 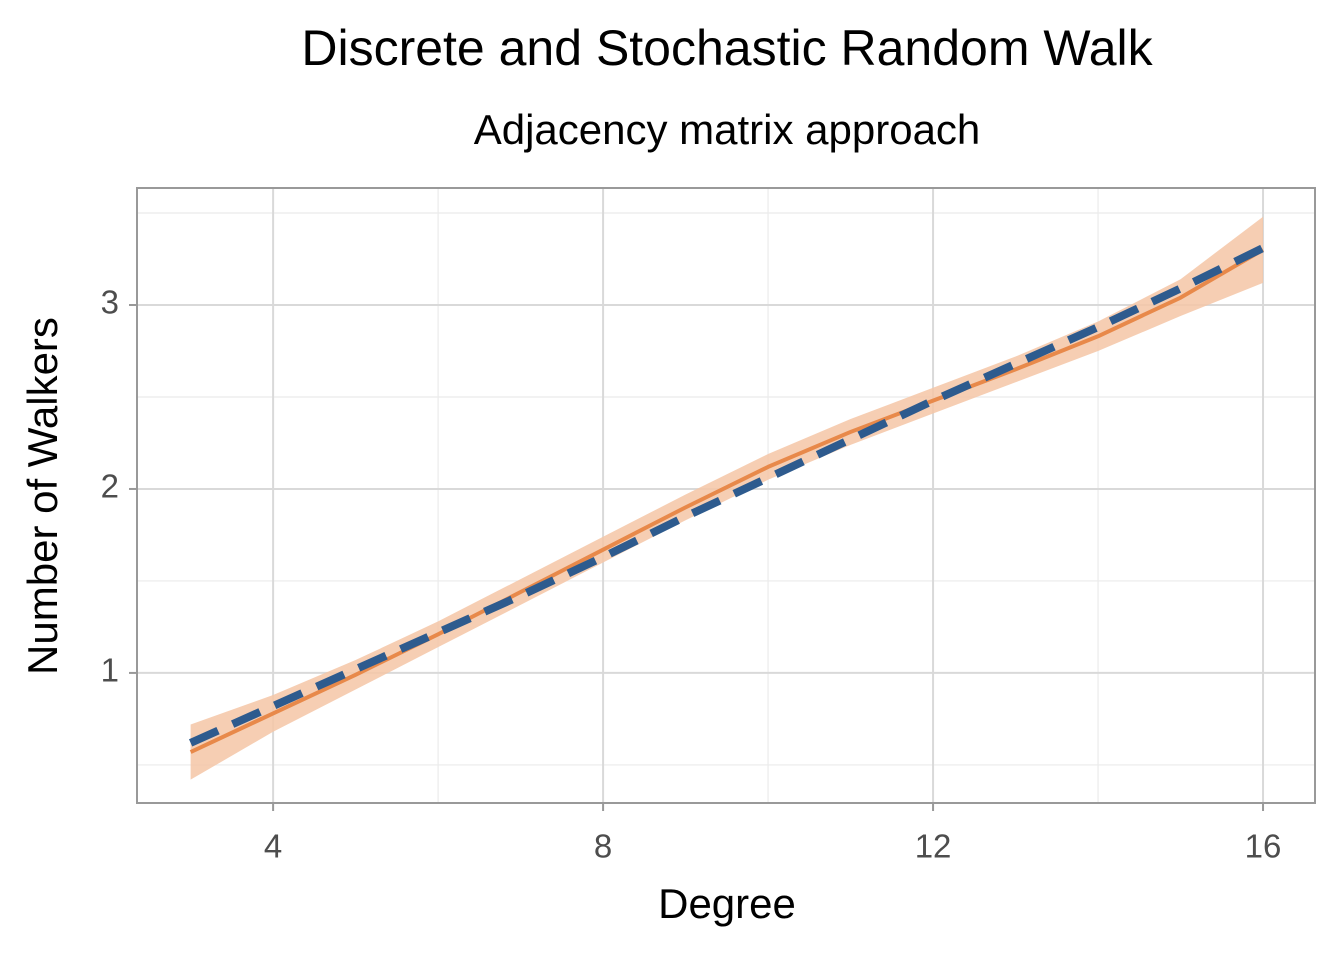 What do you see at coordinates (110, 302) in the screenshot?
I see `y-tick-label: 3` at bounding box center [110, 302].